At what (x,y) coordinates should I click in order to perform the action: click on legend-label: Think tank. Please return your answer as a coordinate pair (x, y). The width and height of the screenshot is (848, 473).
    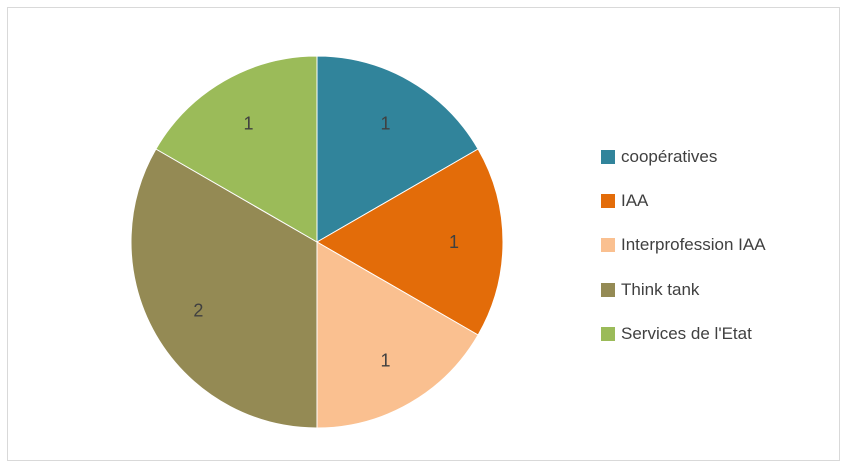
    Looking at the image, I should click on (660, 289).